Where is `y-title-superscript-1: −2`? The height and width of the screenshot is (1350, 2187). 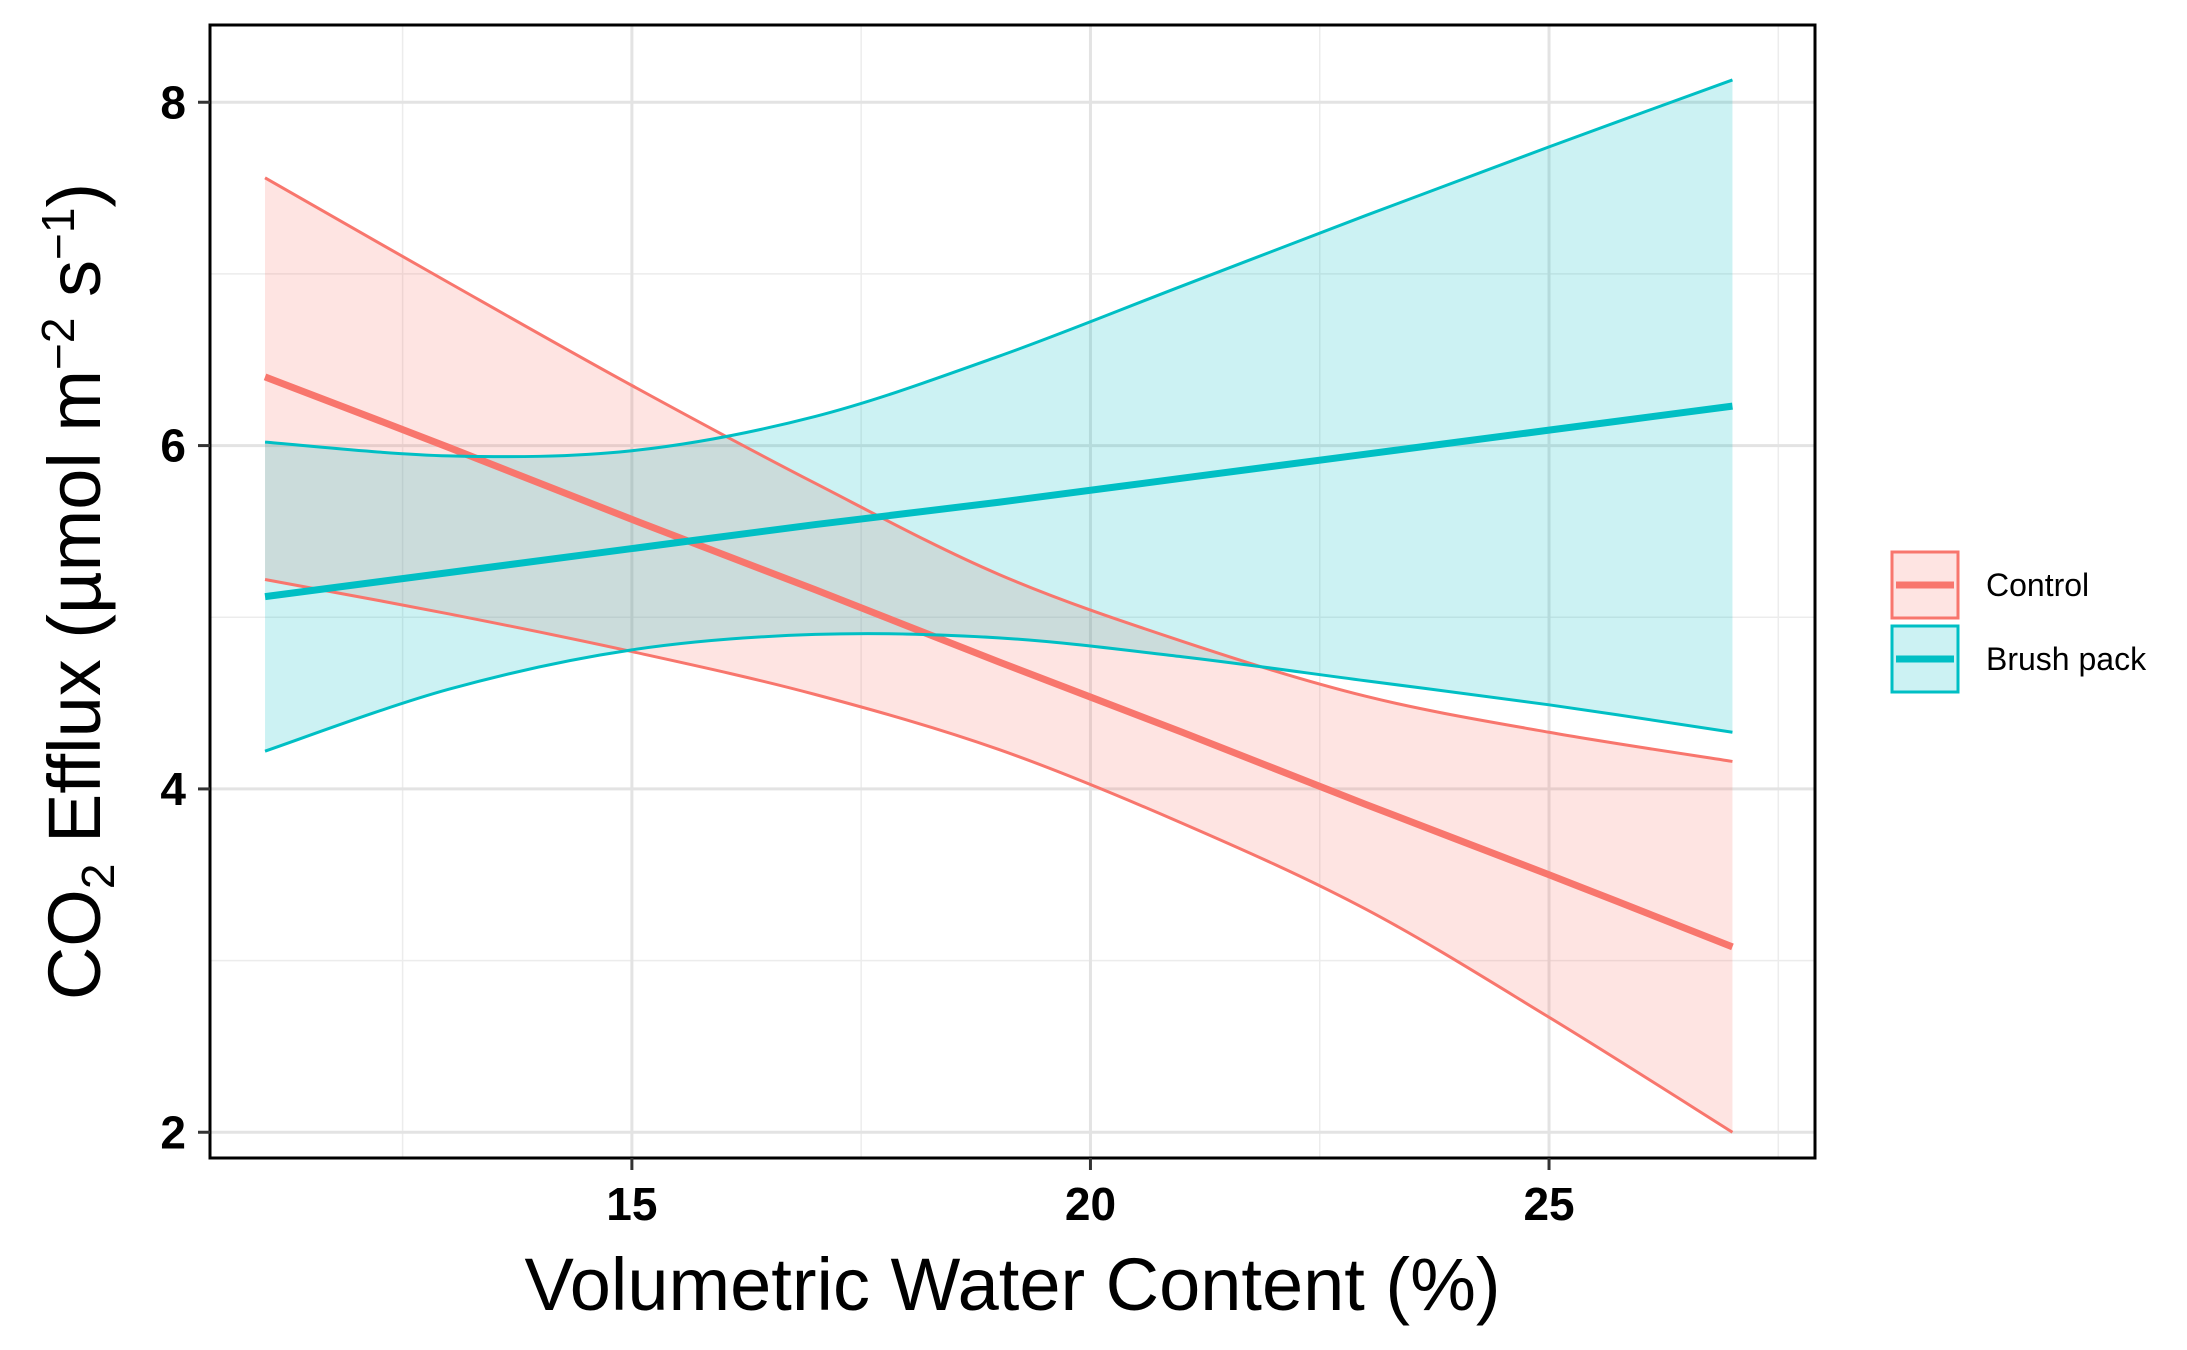
y-title-superscript-1: −2 is located at coordinates (58, 344).